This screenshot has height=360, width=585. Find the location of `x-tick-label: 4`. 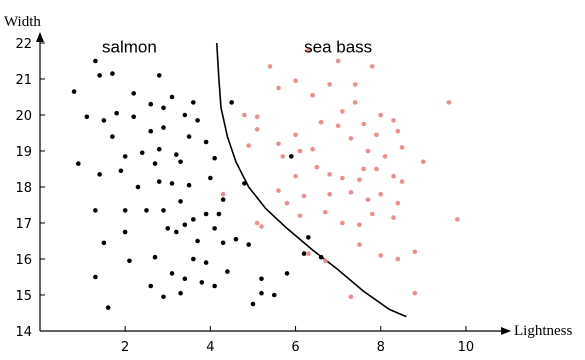

x-tick-label: 4 is located at coordinates (210, 347).